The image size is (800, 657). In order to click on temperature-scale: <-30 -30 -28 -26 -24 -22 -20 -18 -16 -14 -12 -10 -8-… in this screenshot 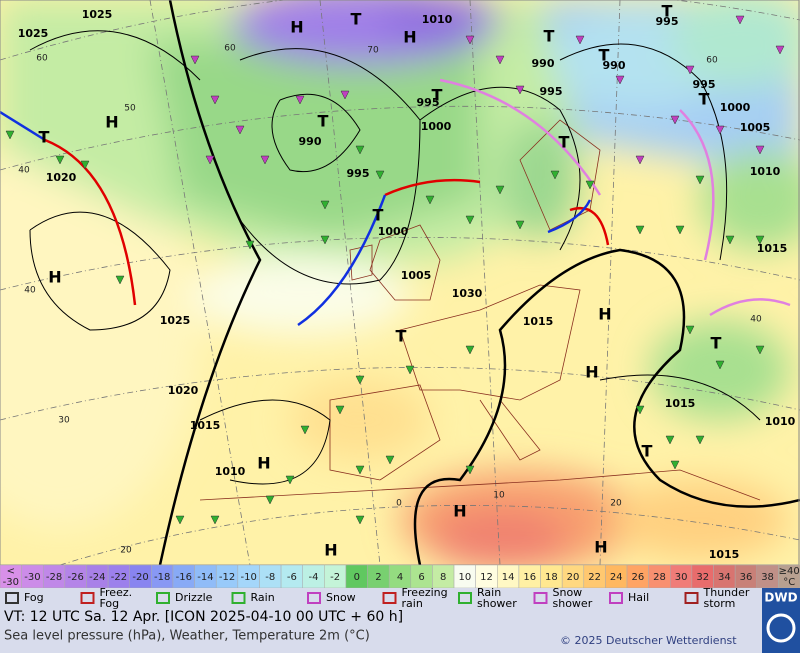, I will do `click(400, 576)`.